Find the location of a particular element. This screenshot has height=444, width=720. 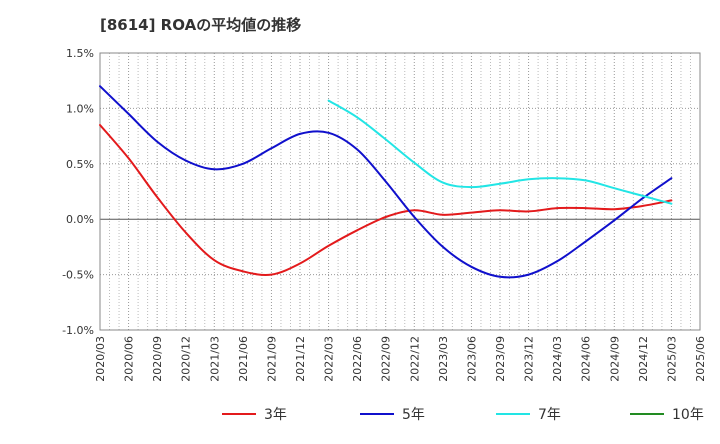

x-tick-label: 2020/06 is located at coordinates (129, 359).